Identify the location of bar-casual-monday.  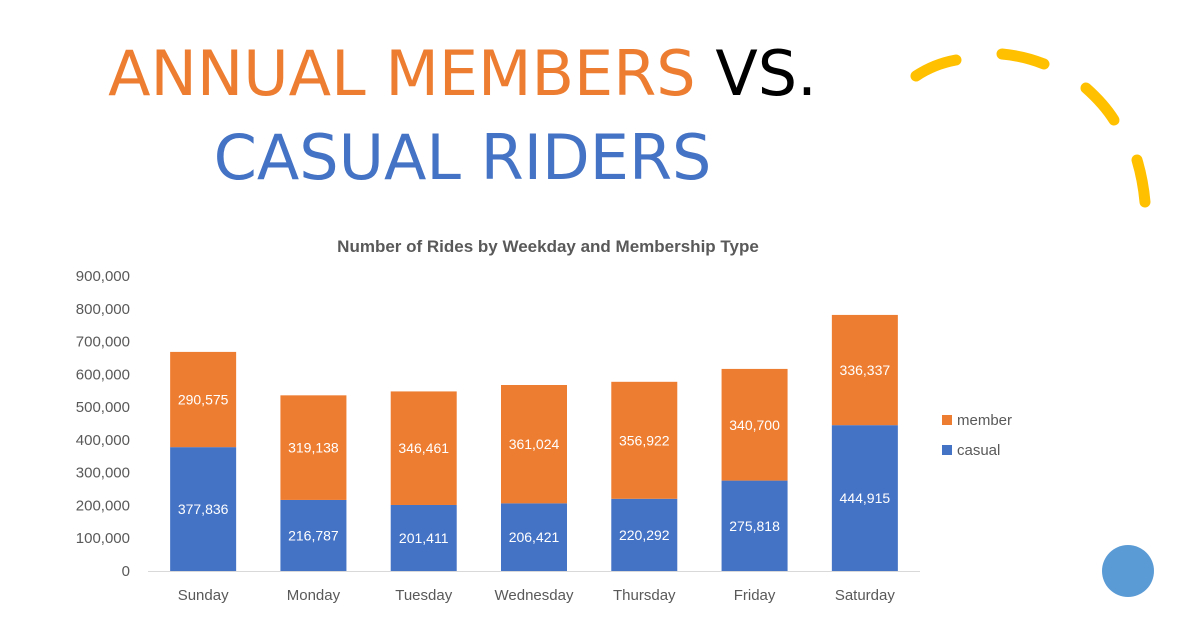
(313, 535).